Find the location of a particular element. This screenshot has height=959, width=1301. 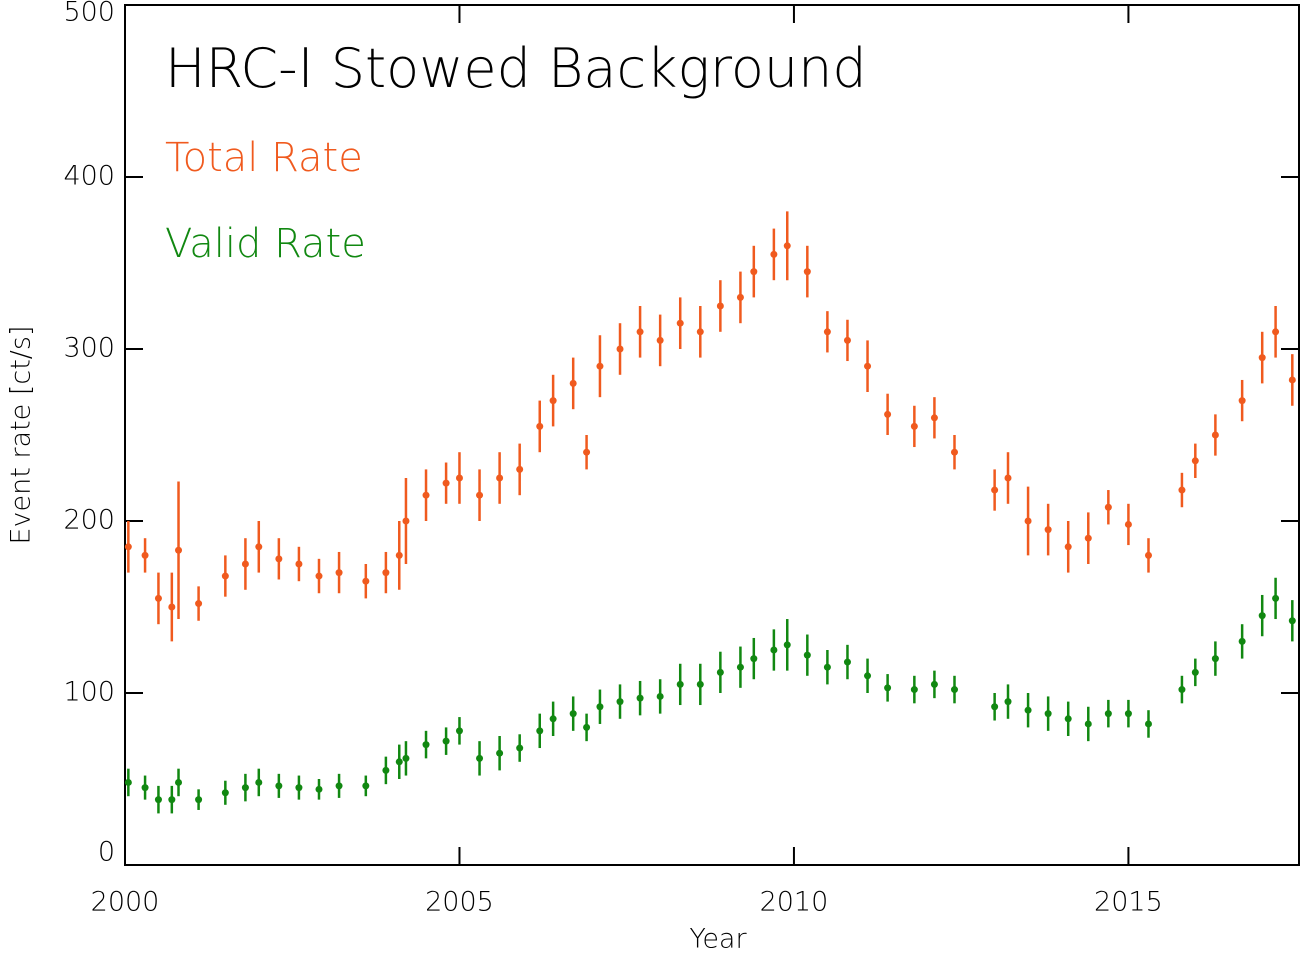

y-tick-label: 0 is located at coordinates (106, 852).